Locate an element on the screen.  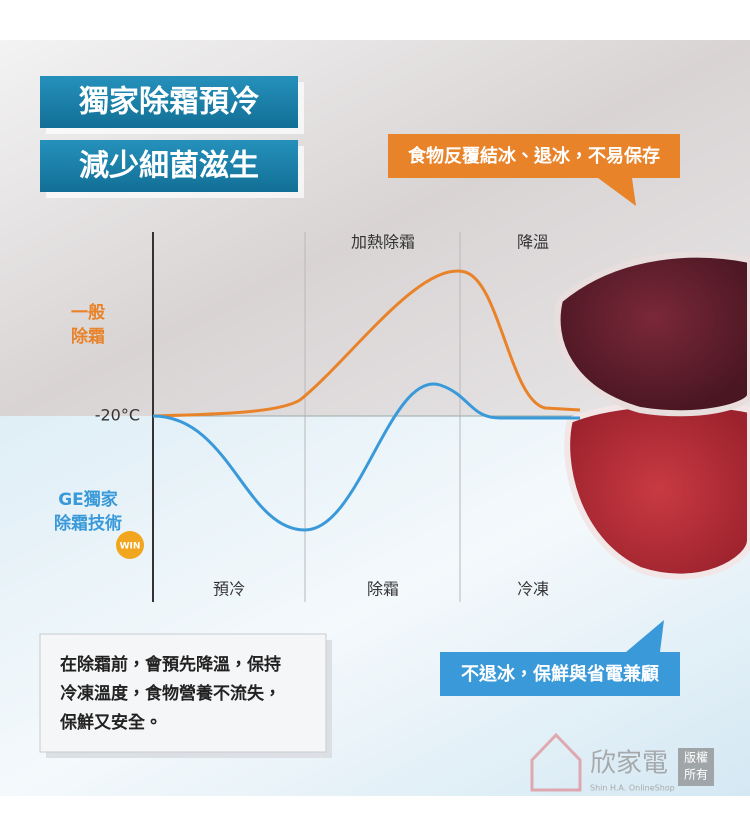
note-text: 保鮮又安全。 is located at coordinates (110, 722).